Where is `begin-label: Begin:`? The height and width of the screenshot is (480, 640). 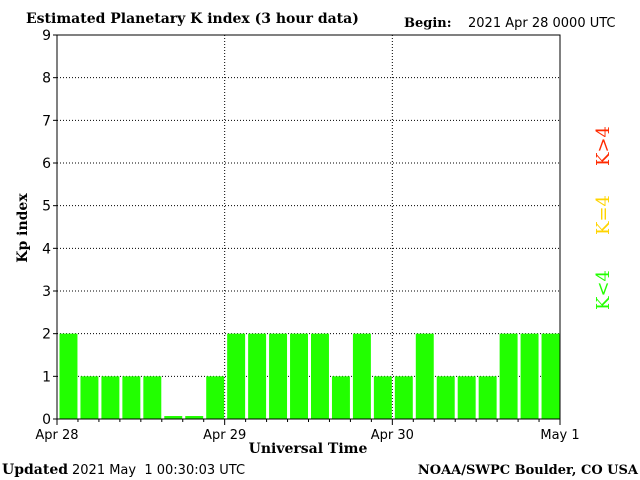 begin-label: Begin: is located at coordinates (428, 23).